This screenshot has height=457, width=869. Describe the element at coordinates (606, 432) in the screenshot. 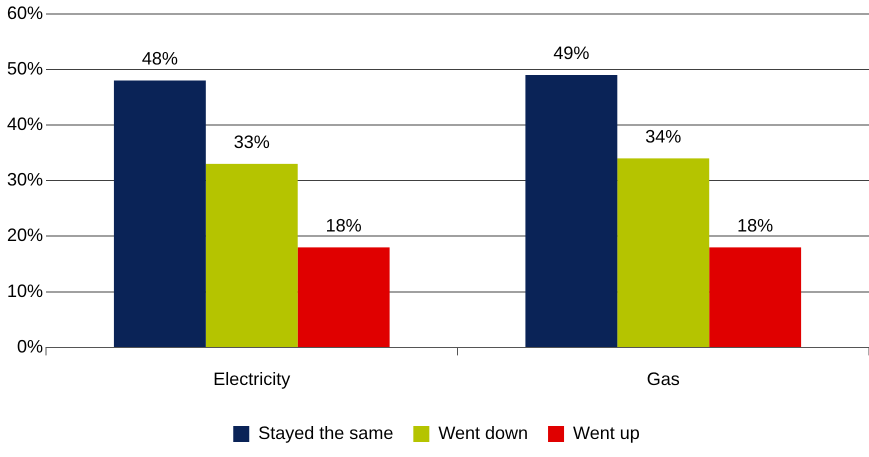

I see `legend-label: Went up` at that location.